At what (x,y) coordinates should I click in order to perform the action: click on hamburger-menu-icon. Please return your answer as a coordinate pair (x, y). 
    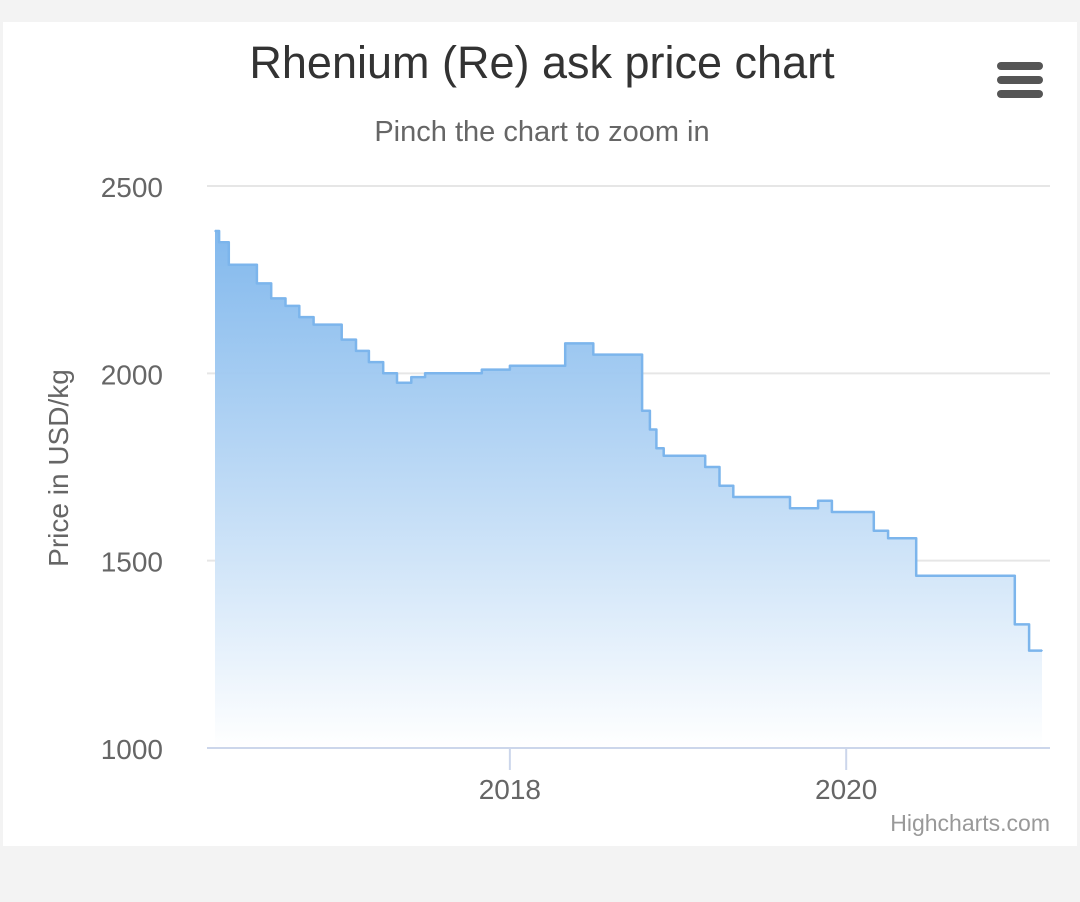
    Looking at the image, I should click on (1020, 80).